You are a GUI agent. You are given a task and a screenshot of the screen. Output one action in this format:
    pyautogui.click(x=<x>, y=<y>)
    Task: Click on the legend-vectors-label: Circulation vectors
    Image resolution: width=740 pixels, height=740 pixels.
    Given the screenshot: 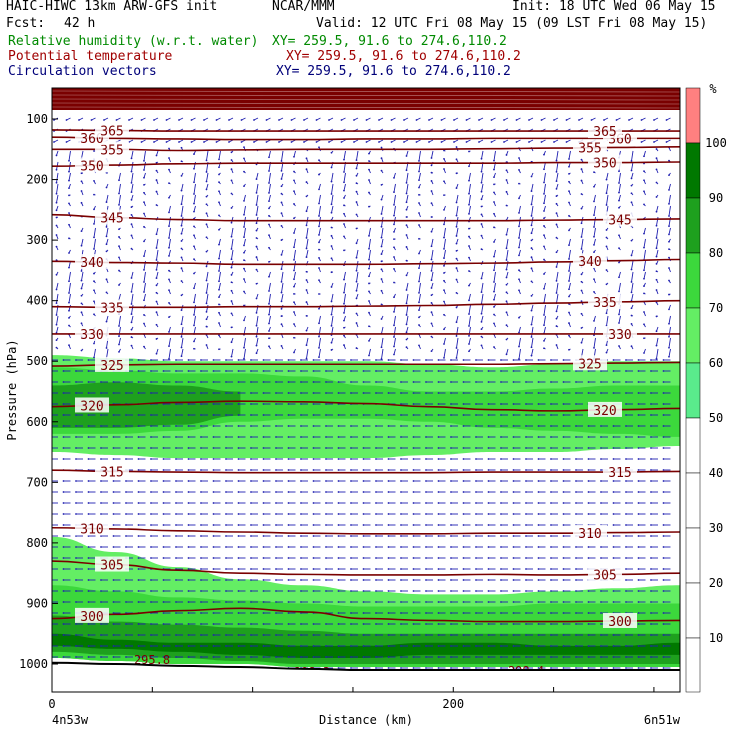 What is the action you would take?
    pyautogui.click(x=82, y=71)
    